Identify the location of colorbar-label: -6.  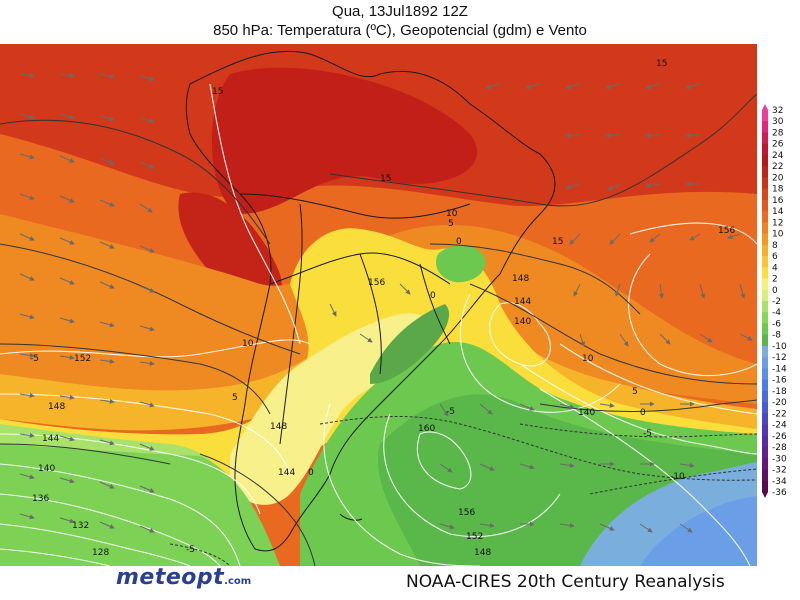
(776, 324).